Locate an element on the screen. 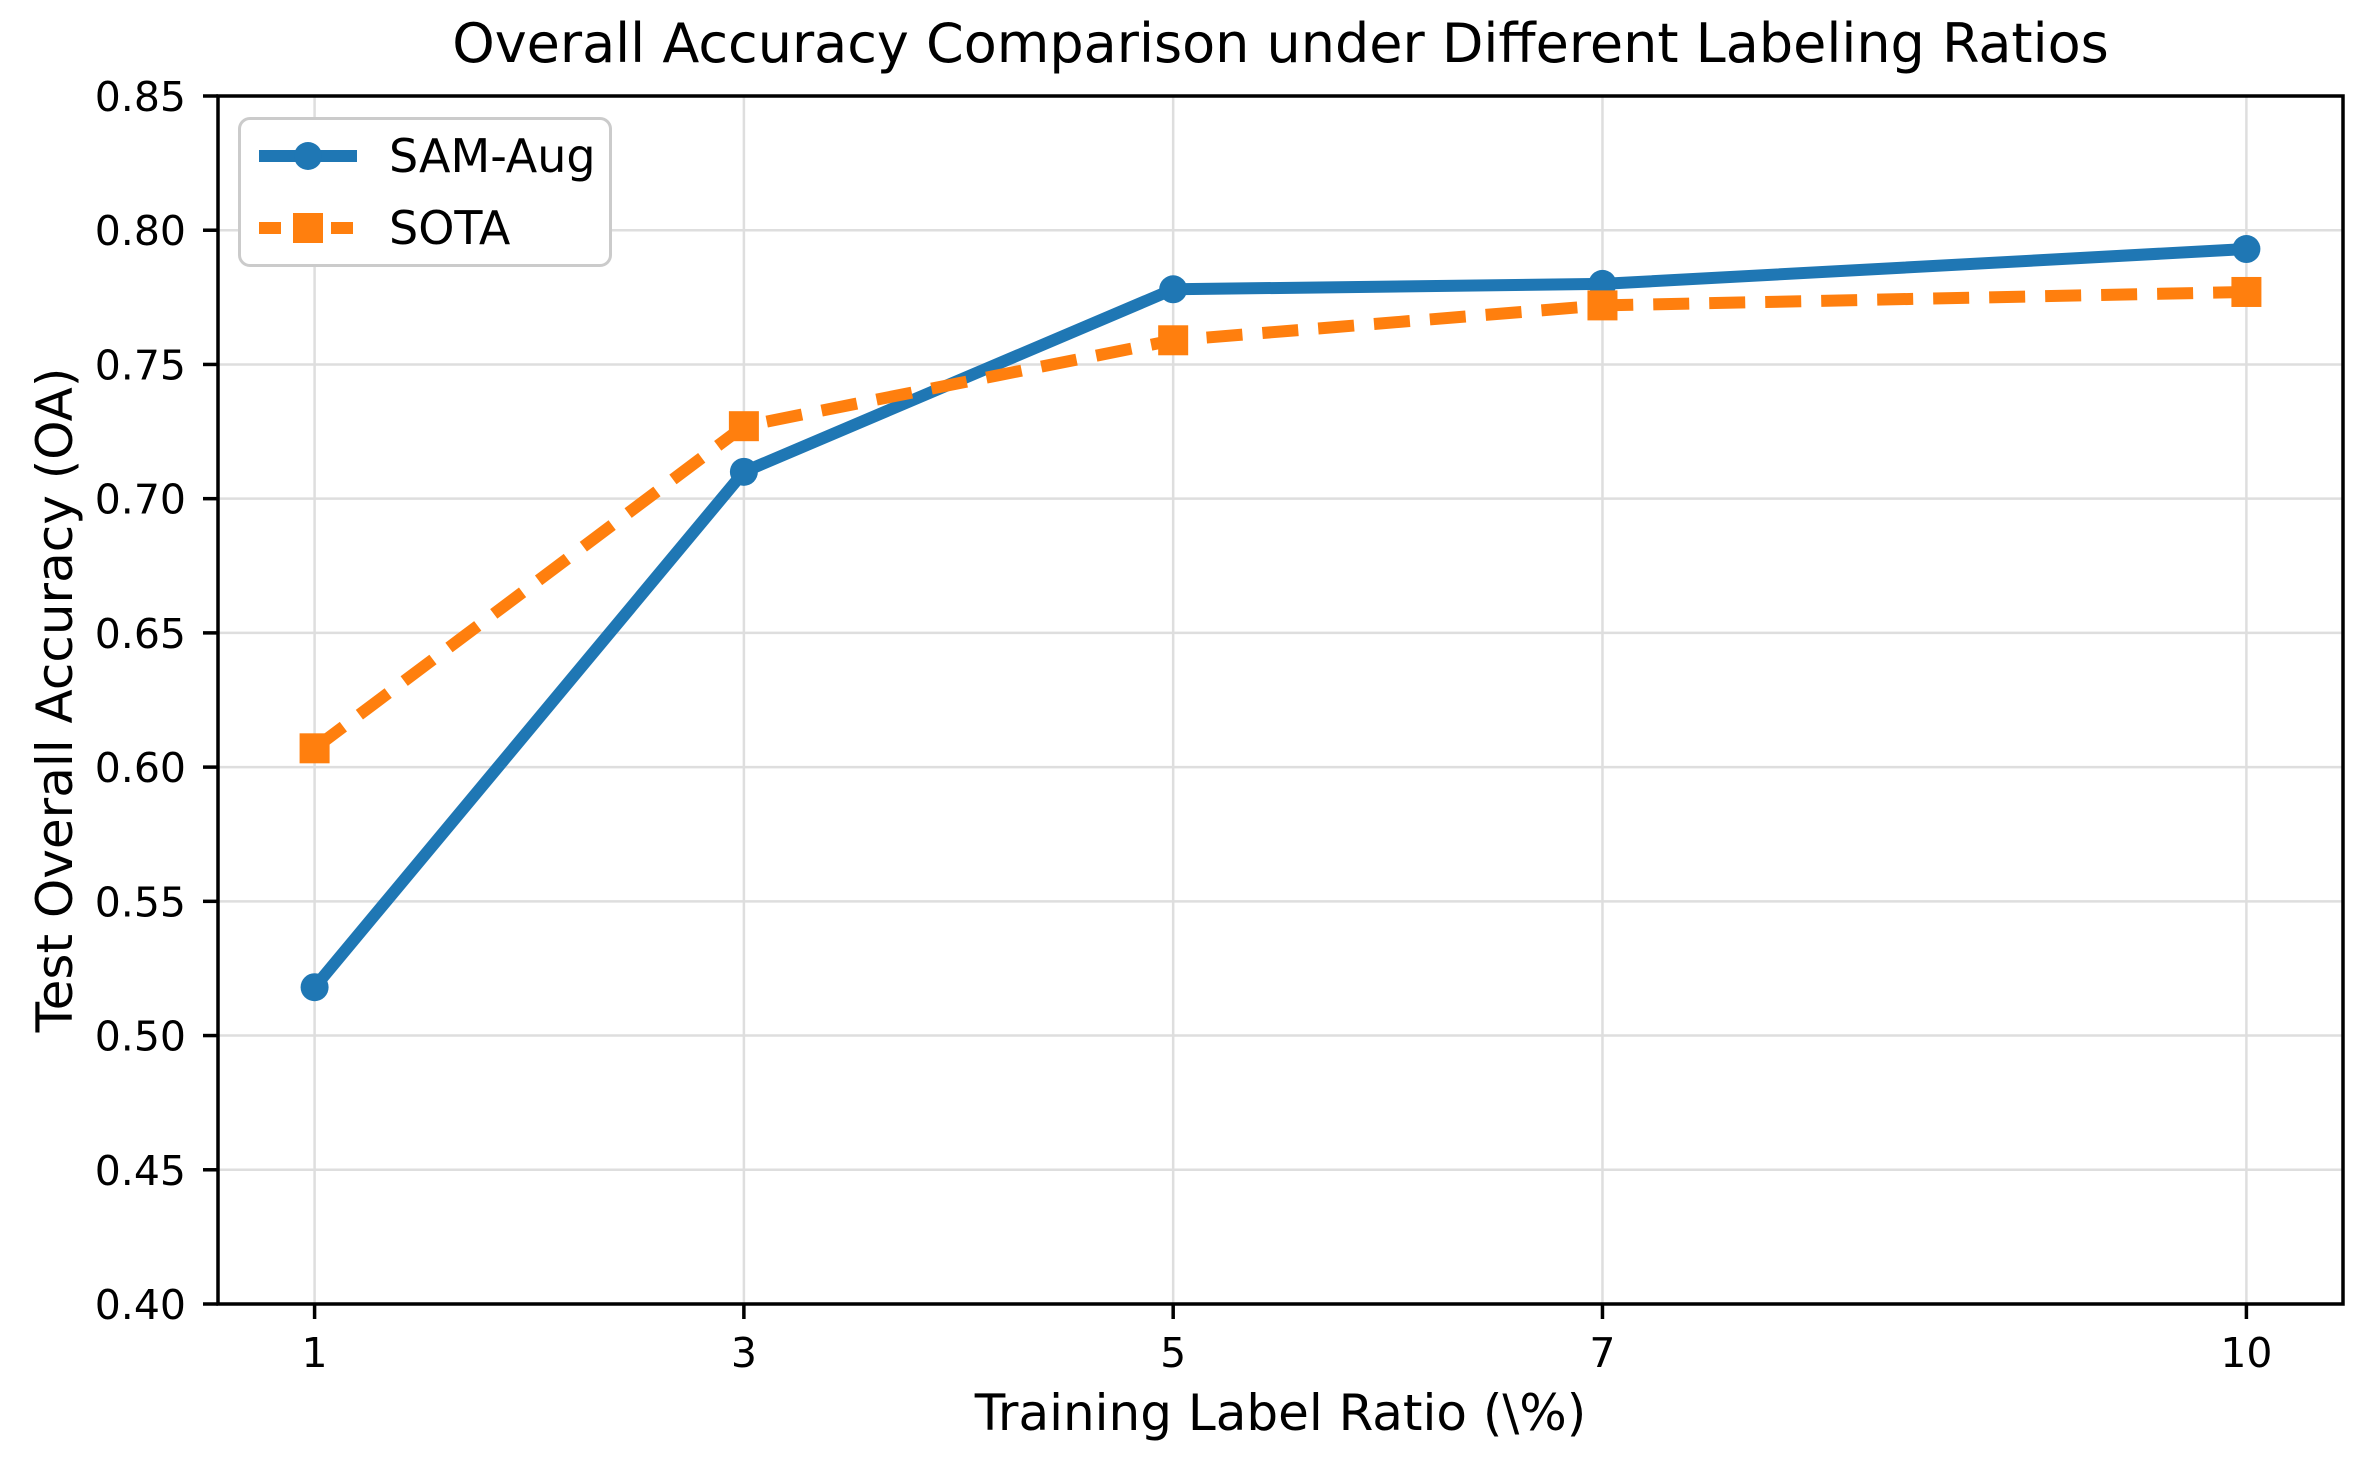 The width and height of the screenshot is (2372, 1469). svg-text: 0.75 is located at coordinates (140, 365).